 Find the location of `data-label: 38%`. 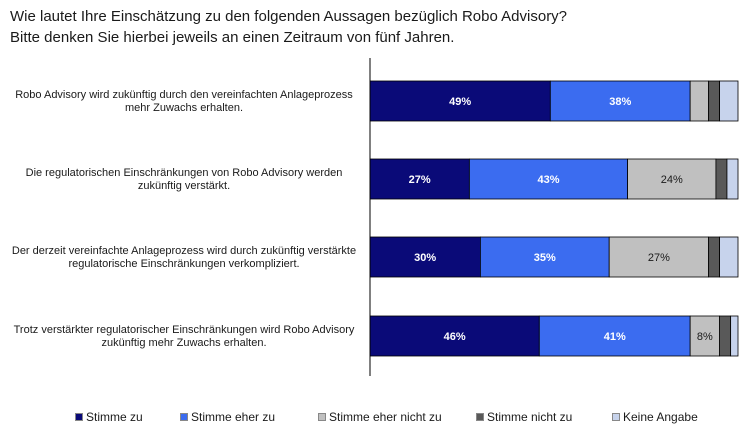

data-label: 38% is located at coordinates (620, 102).